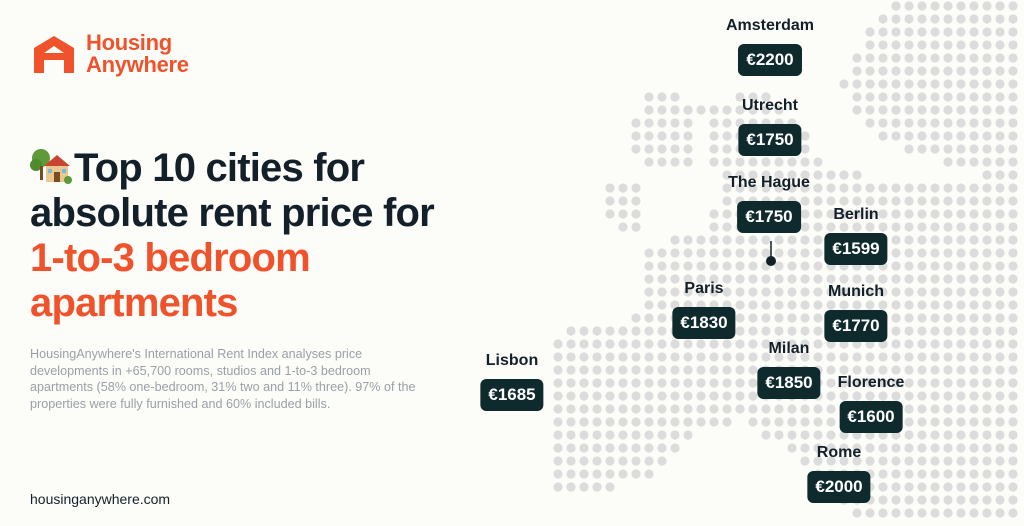 Image resolution: width=1024 pixels, height=526 pixels. I want to click on city-rome: Rome €2000, so click(839, 473).